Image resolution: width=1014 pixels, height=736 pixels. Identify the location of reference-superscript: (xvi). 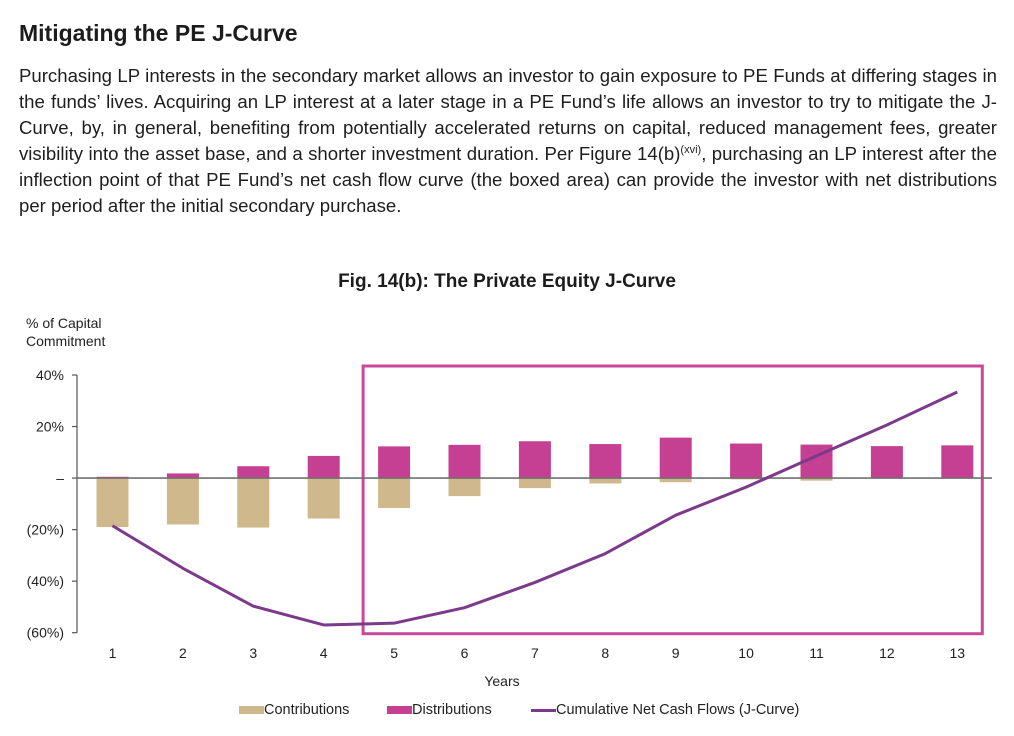
(691, 150).